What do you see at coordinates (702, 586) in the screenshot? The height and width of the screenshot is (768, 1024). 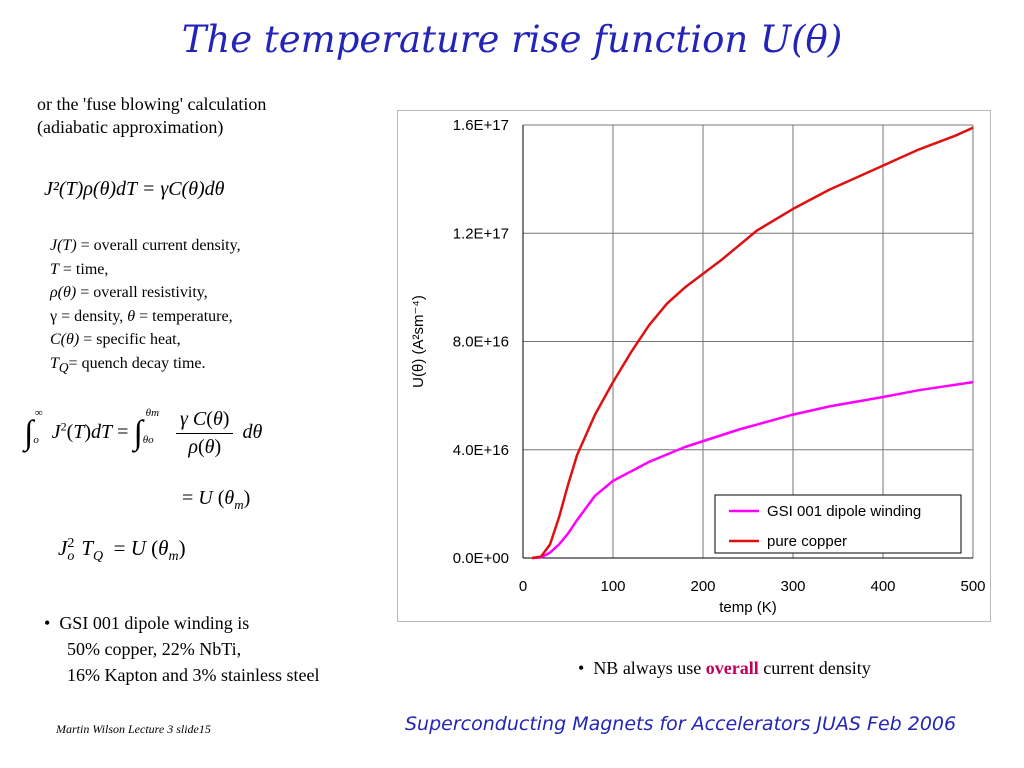 I see `x-tick-label: 200` at bounding box center [702, 586].